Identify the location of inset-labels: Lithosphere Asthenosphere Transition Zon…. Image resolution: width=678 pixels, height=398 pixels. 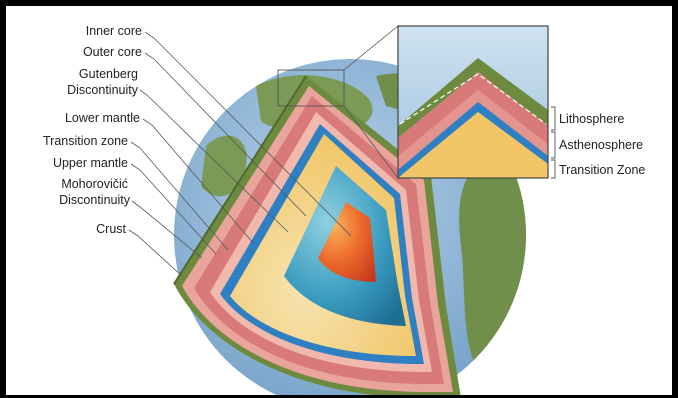
(598, 142).